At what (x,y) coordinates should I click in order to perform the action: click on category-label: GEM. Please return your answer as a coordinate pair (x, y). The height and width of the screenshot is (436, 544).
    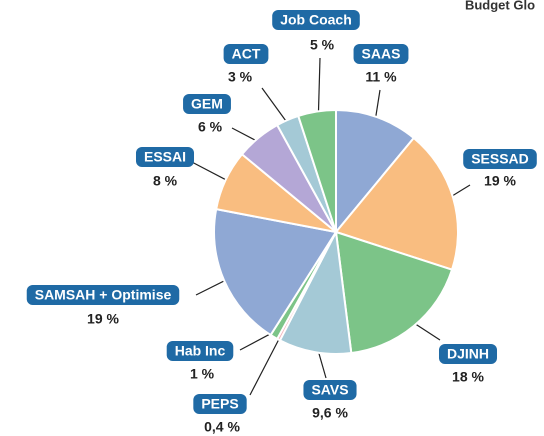
    Looking at the image, I should click on (207, 104).